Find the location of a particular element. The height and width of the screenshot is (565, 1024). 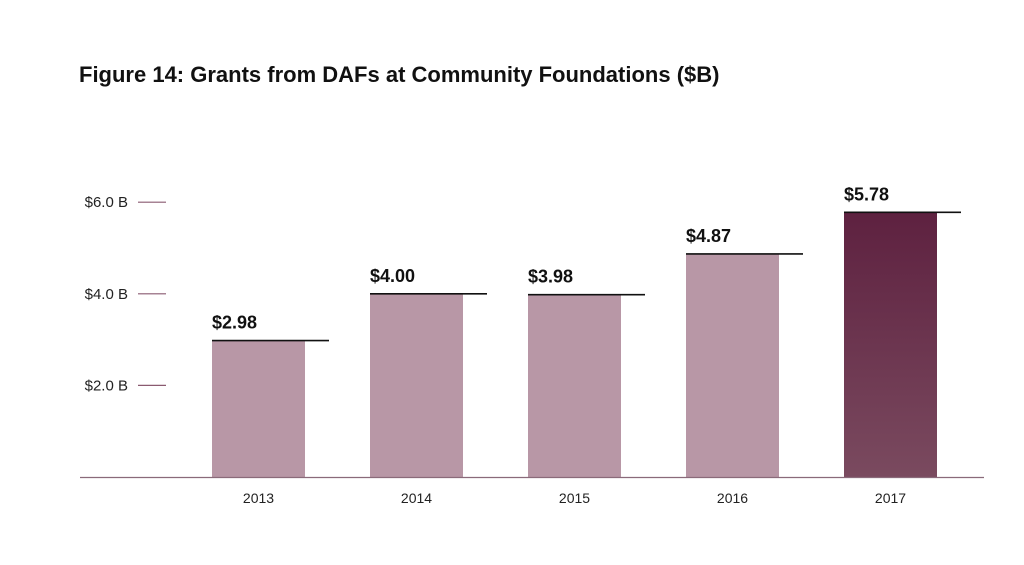

data-label-2015: $3.98 is located at coordinates (550, 277).